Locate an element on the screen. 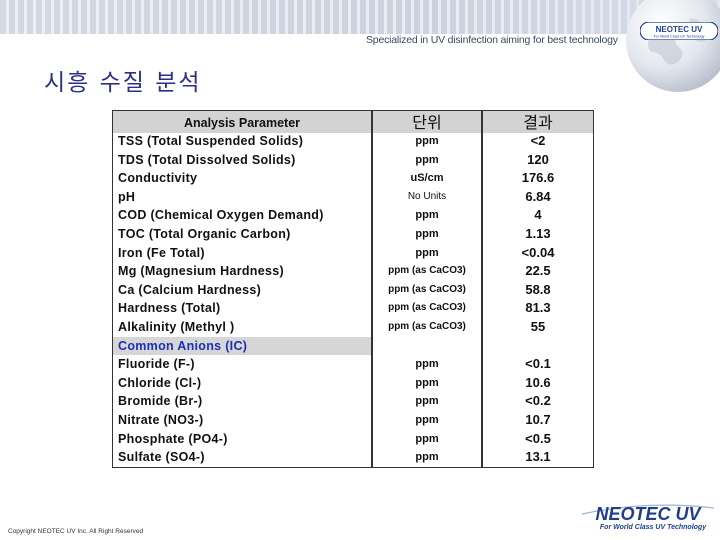 The image size is (720, 540). row-parameter: TDS (Total Dissolved Solids) is located at coordinates (207, 159).